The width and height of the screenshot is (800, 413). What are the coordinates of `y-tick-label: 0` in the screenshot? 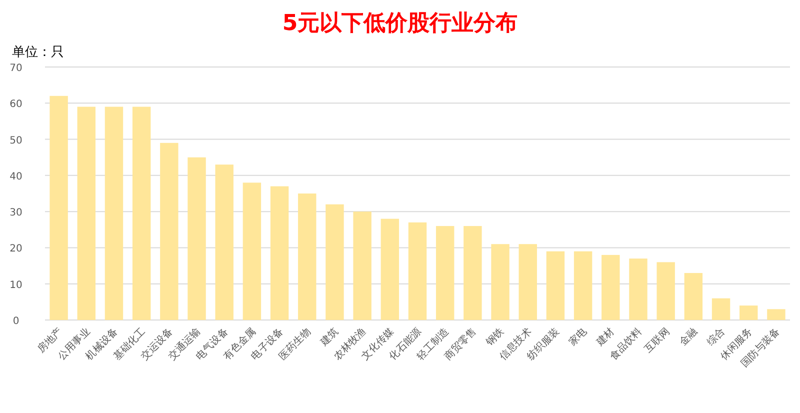 It's located at (16, 321).